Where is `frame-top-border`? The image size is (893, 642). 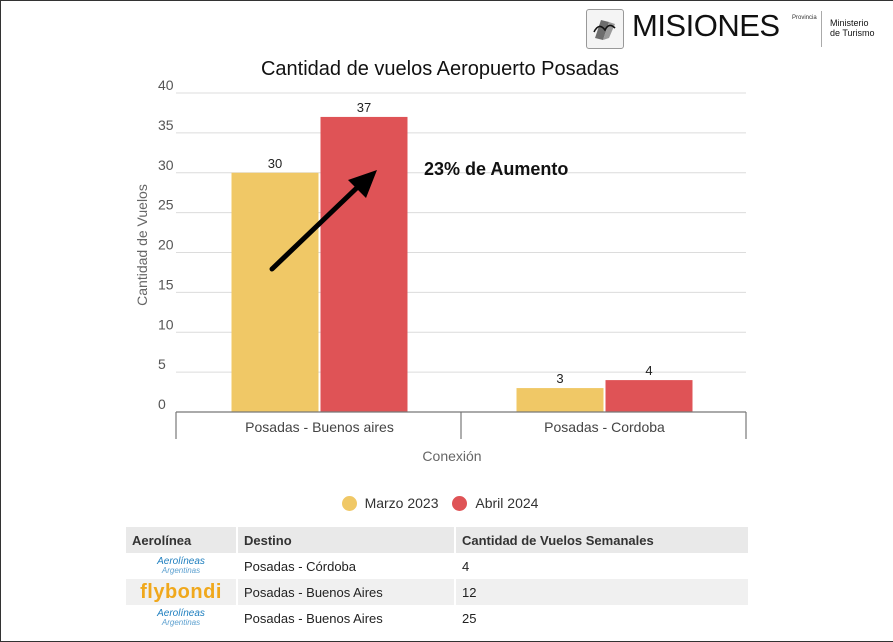
frame-top-border is located at coordinates (446, 0).